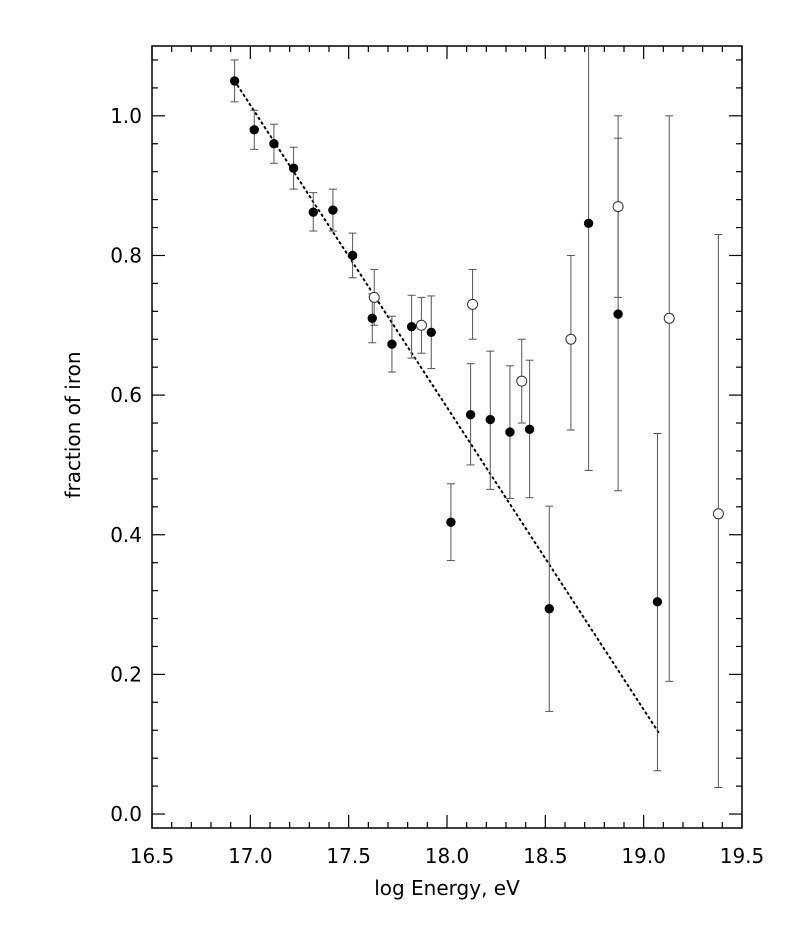 The image size is (787, 931). What do you see at coordinates (126, 814) in the screenshot?
I see `y-tick-label: 0.0` at bounding box center [126, 814].